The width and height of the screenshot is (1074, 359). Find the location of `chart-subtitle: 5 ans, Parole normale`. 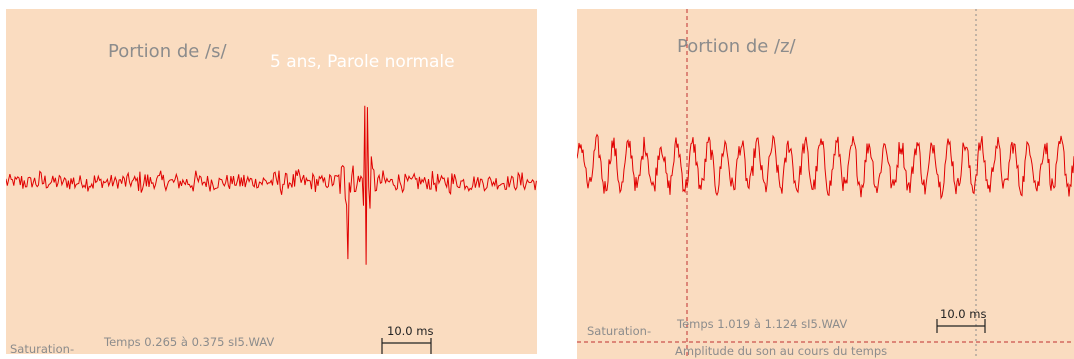

chart-subtitle: 5 ans, Parole normale is located at coordinates (362, 62).